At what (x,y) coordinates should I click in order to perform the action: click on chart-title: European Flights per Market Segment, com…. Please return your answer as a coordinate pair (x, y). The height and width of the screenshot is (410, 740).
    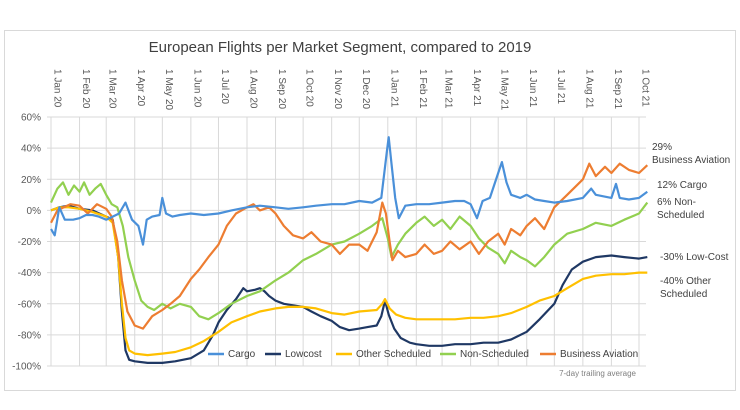
    Looking at the image, I should click on (340, 47).